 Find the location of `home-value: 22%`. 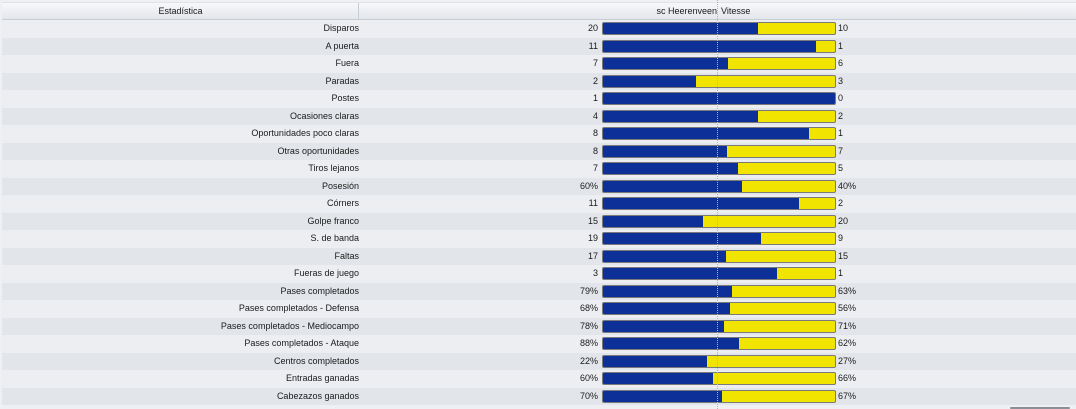

home-value: 22% is located at coordinates (588, 360).